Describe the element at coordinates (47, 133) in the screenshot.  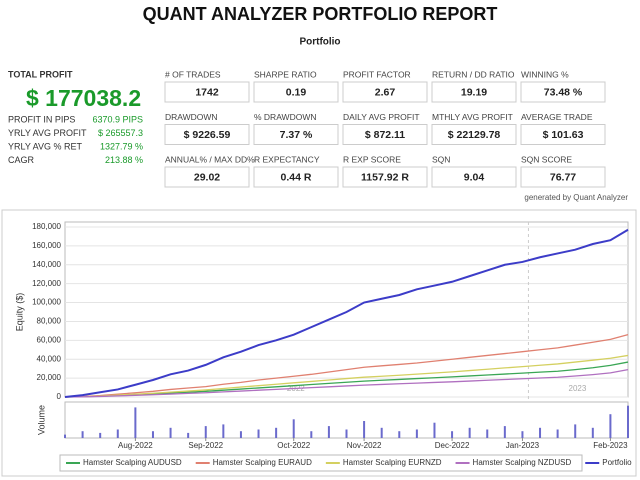
I see `summary-label: YRLY AVG PROFIT` at that location.